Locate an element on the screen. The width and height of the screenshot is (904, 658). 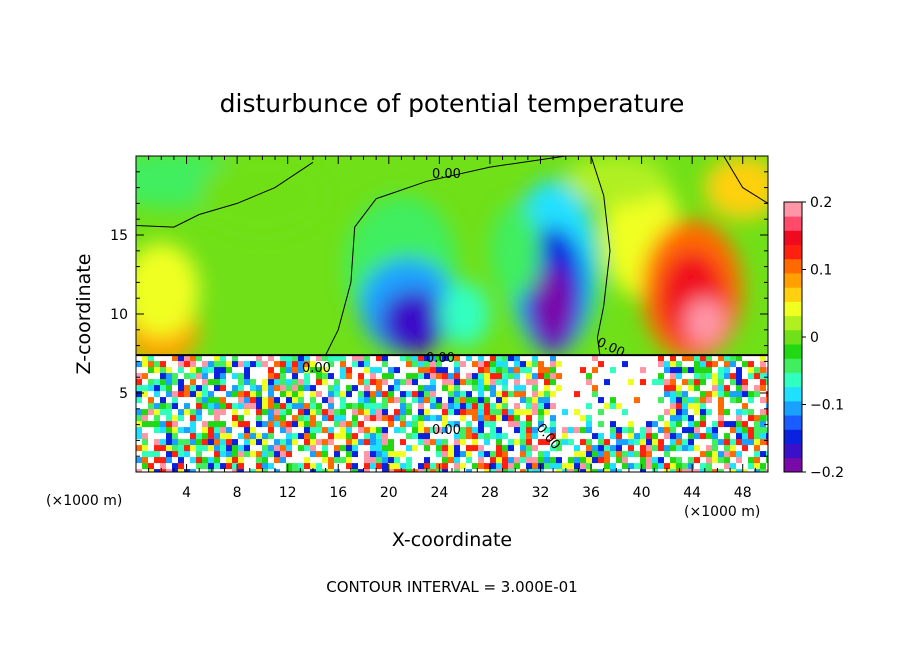
turbulent-cell-2021 is located at coordinates (181, 470).